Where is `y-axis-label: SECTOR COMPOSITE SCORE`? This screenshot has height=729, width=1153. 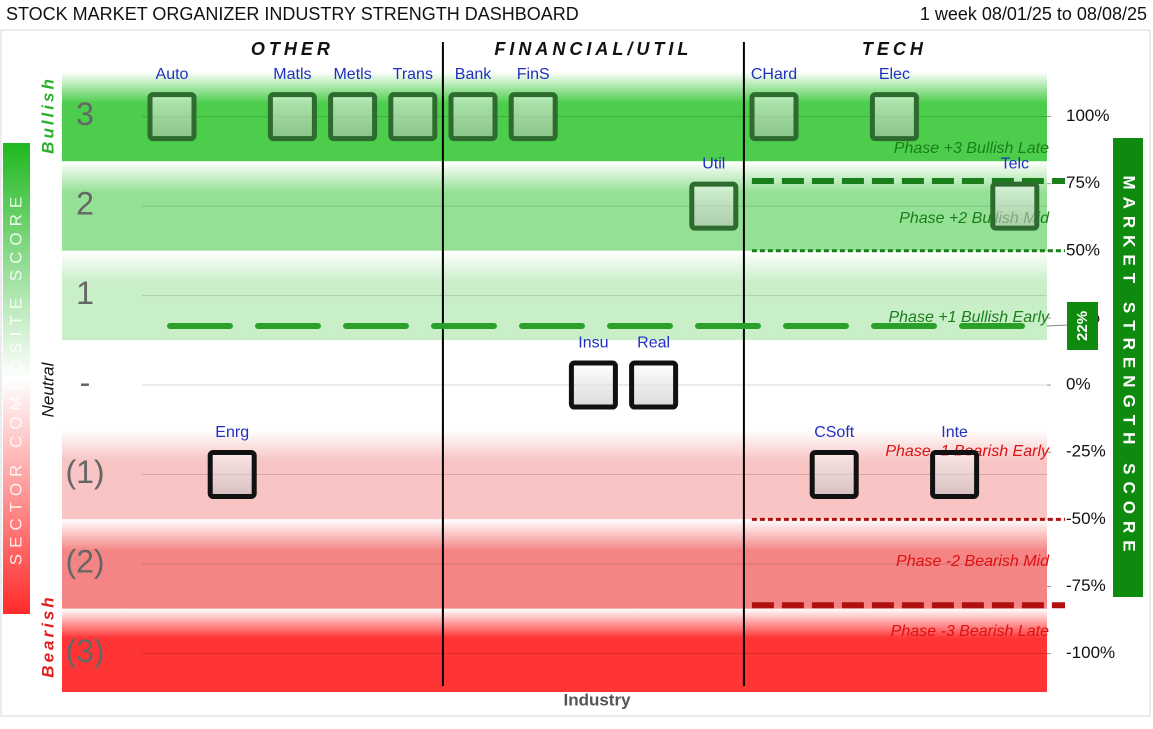 y-axis-label: SECTOR COMPOSITE SCORE is located at coordinates (15, 378).